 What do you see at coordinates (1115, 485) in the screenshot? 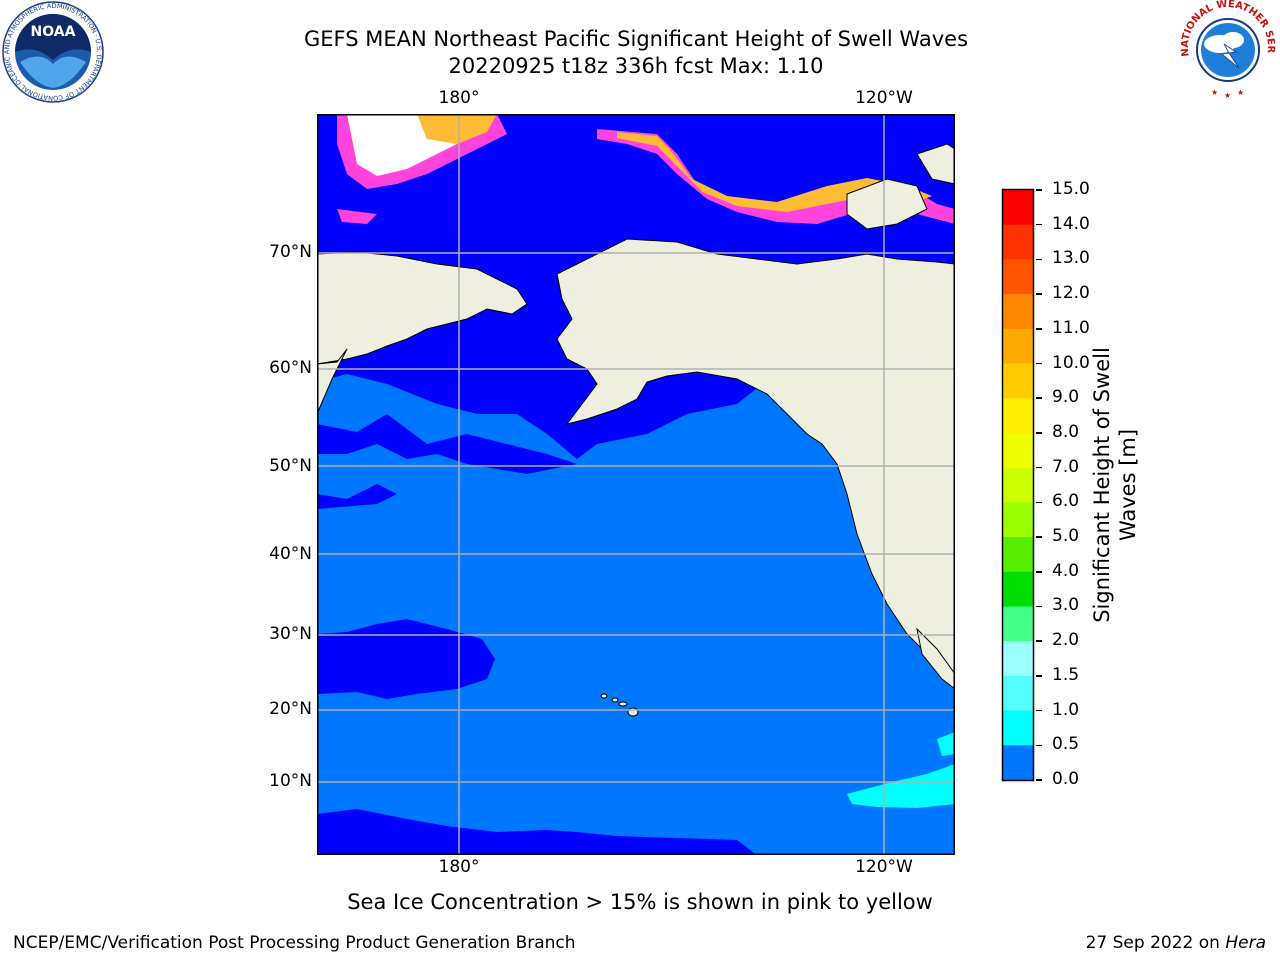
I see `colorbar-label: Significant Height of Swell Waves [m]` at bounding box center [1115, 485].